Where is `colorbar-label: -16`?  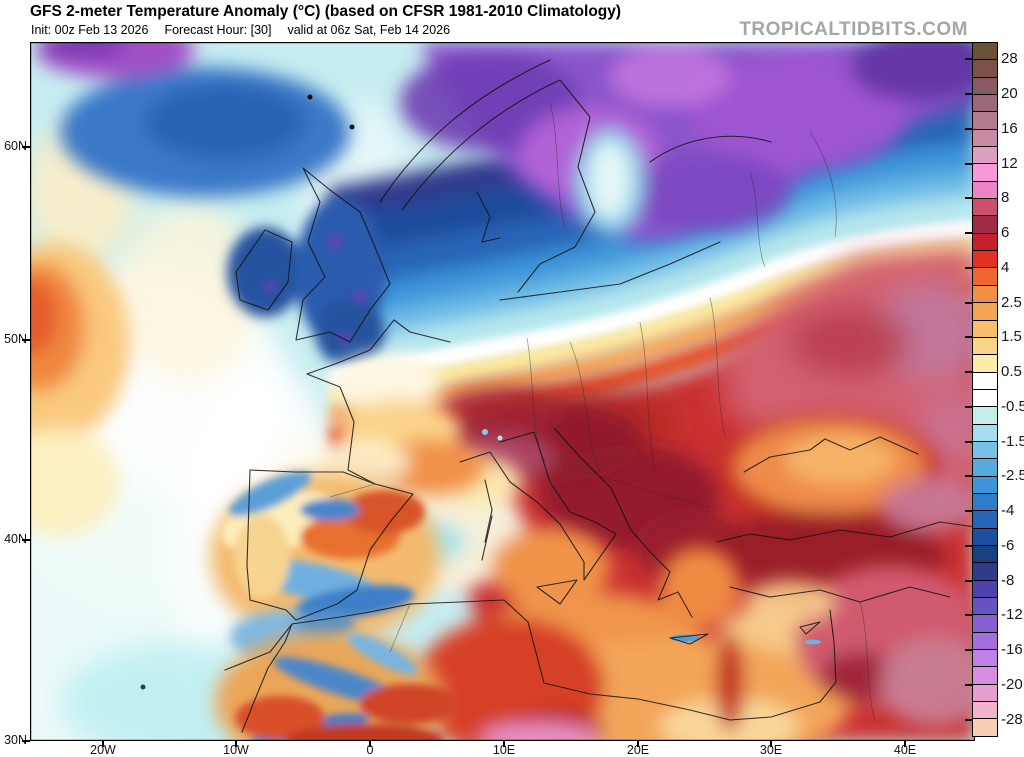
colorbar-label: -16 is located at coordinates (1012, 650).